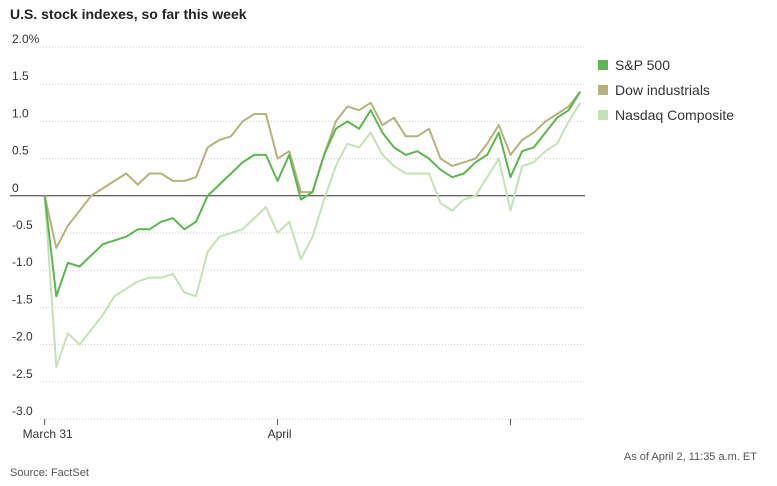 This screenshot has height=486, width=777. What do you see at coordinates (22, 225) in the screenshot?
I see `y-tick-label: -0.5` at bounding box center [22, 225].